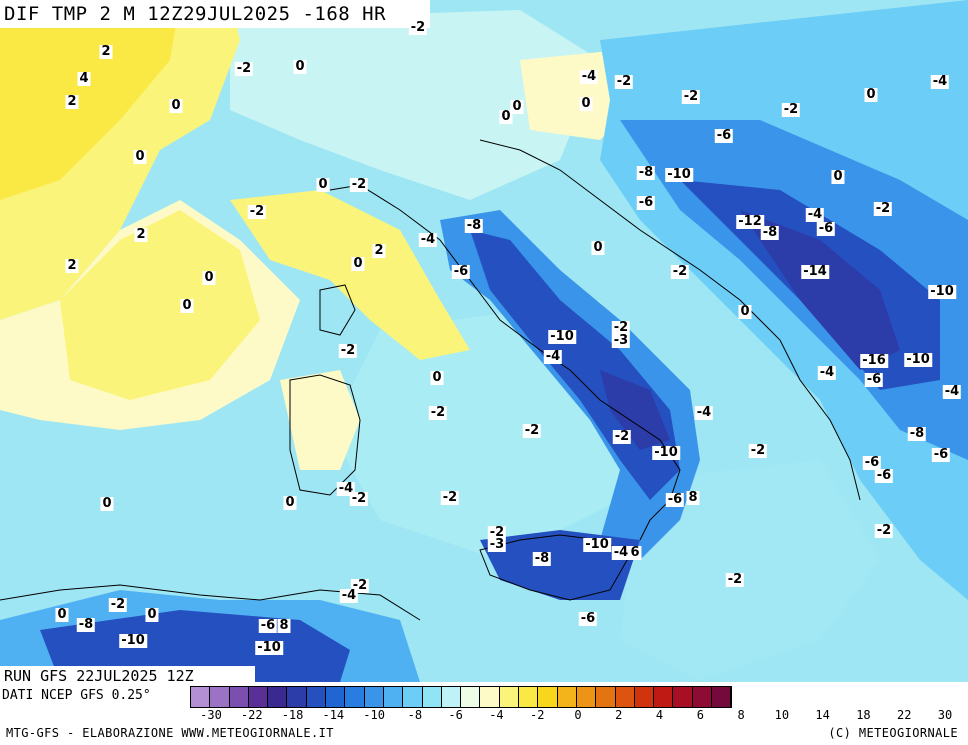  What do you see at coordinates (455, 715) in the screenshot?
I see `color-scale-tick: -6` at bounding box center [455, 715].